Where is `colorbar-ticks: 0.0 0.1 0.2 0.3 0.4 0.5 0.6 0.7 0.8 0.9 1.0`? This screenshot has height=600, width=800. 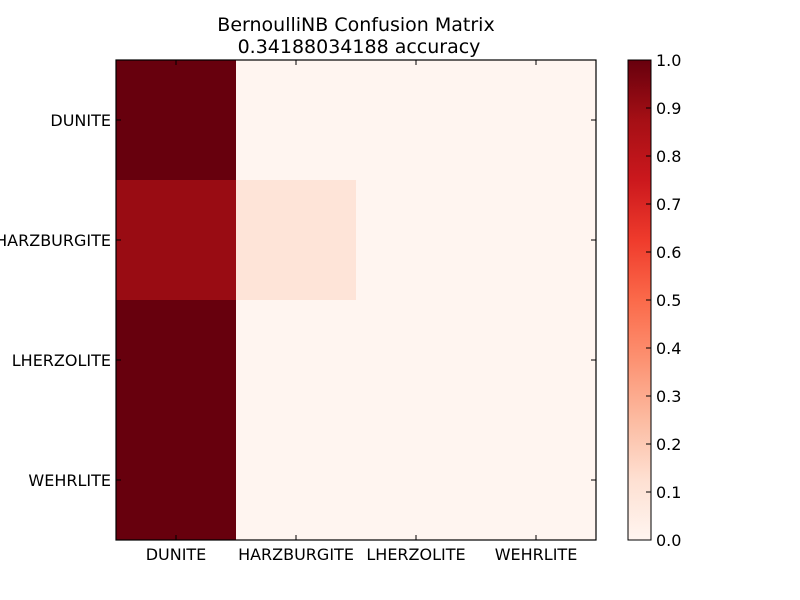 colorbar-ticks: 0.0 0.1 0.2 0.3 0.4 0.5 0.6 0.7 0.8 0.9 1.0 is located at coordinates (663, 300).